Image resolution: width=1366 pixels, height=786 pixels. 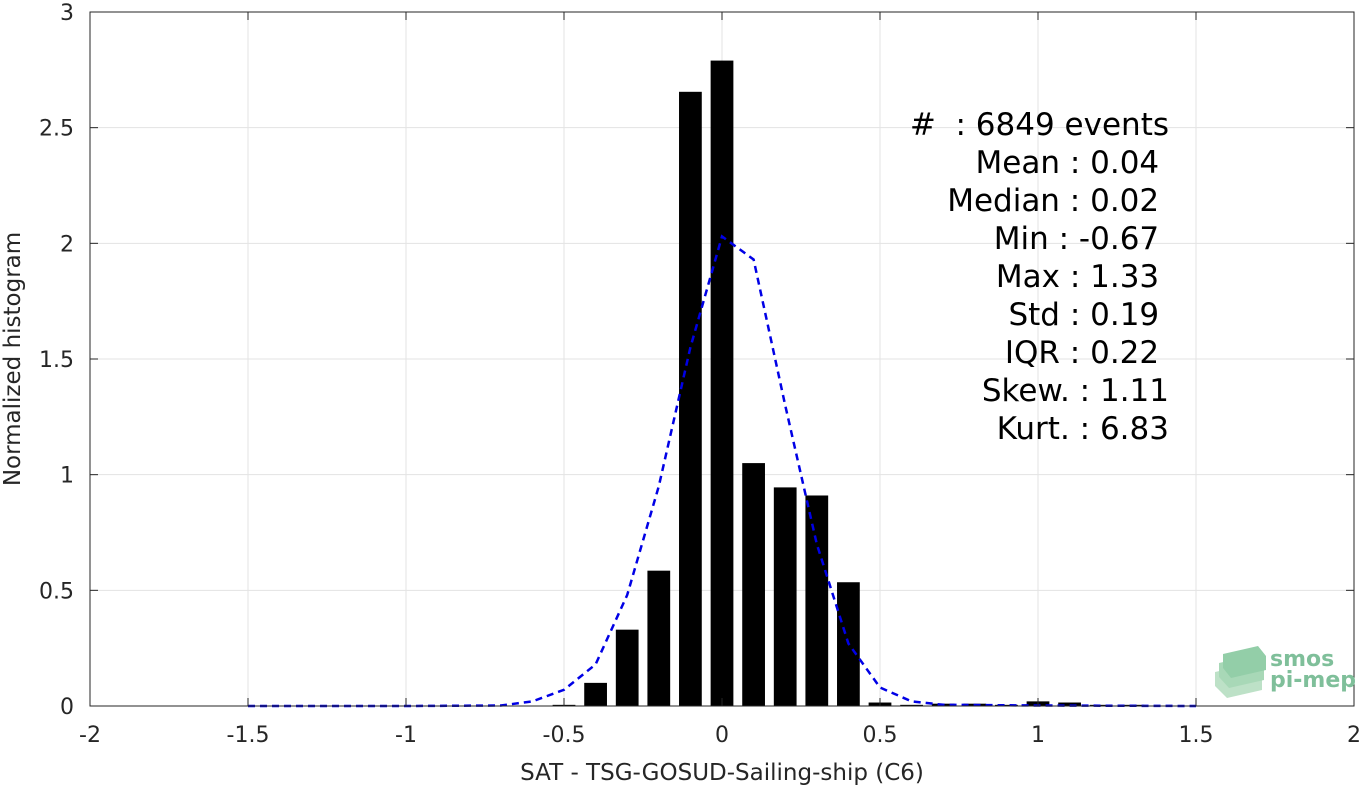 What do you see at coordinates (722, 773) in the screenshot?
I see `x-axis-label: SAT - TSG-GOSUD-Sailing-ship (C6)` at bounding box center [722, 773].